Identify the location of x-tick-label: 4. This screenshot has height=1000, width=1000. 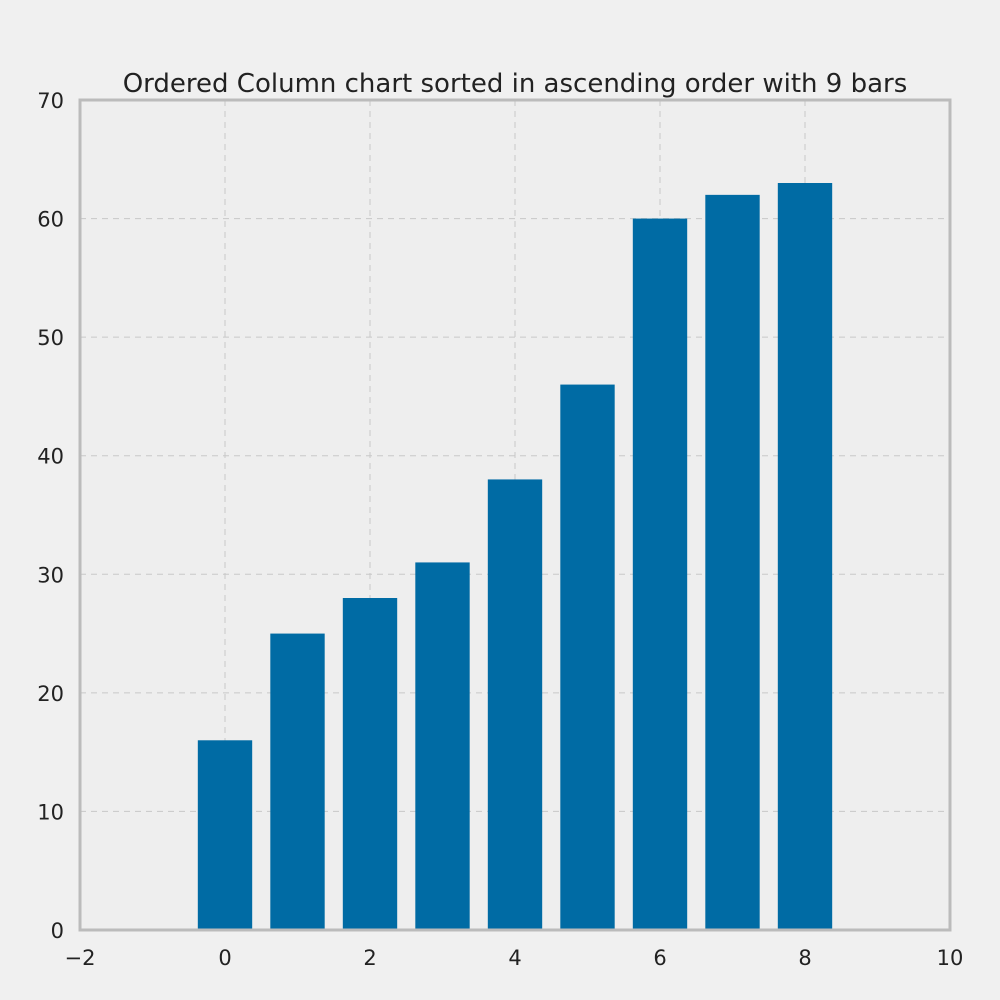
(514, 958).